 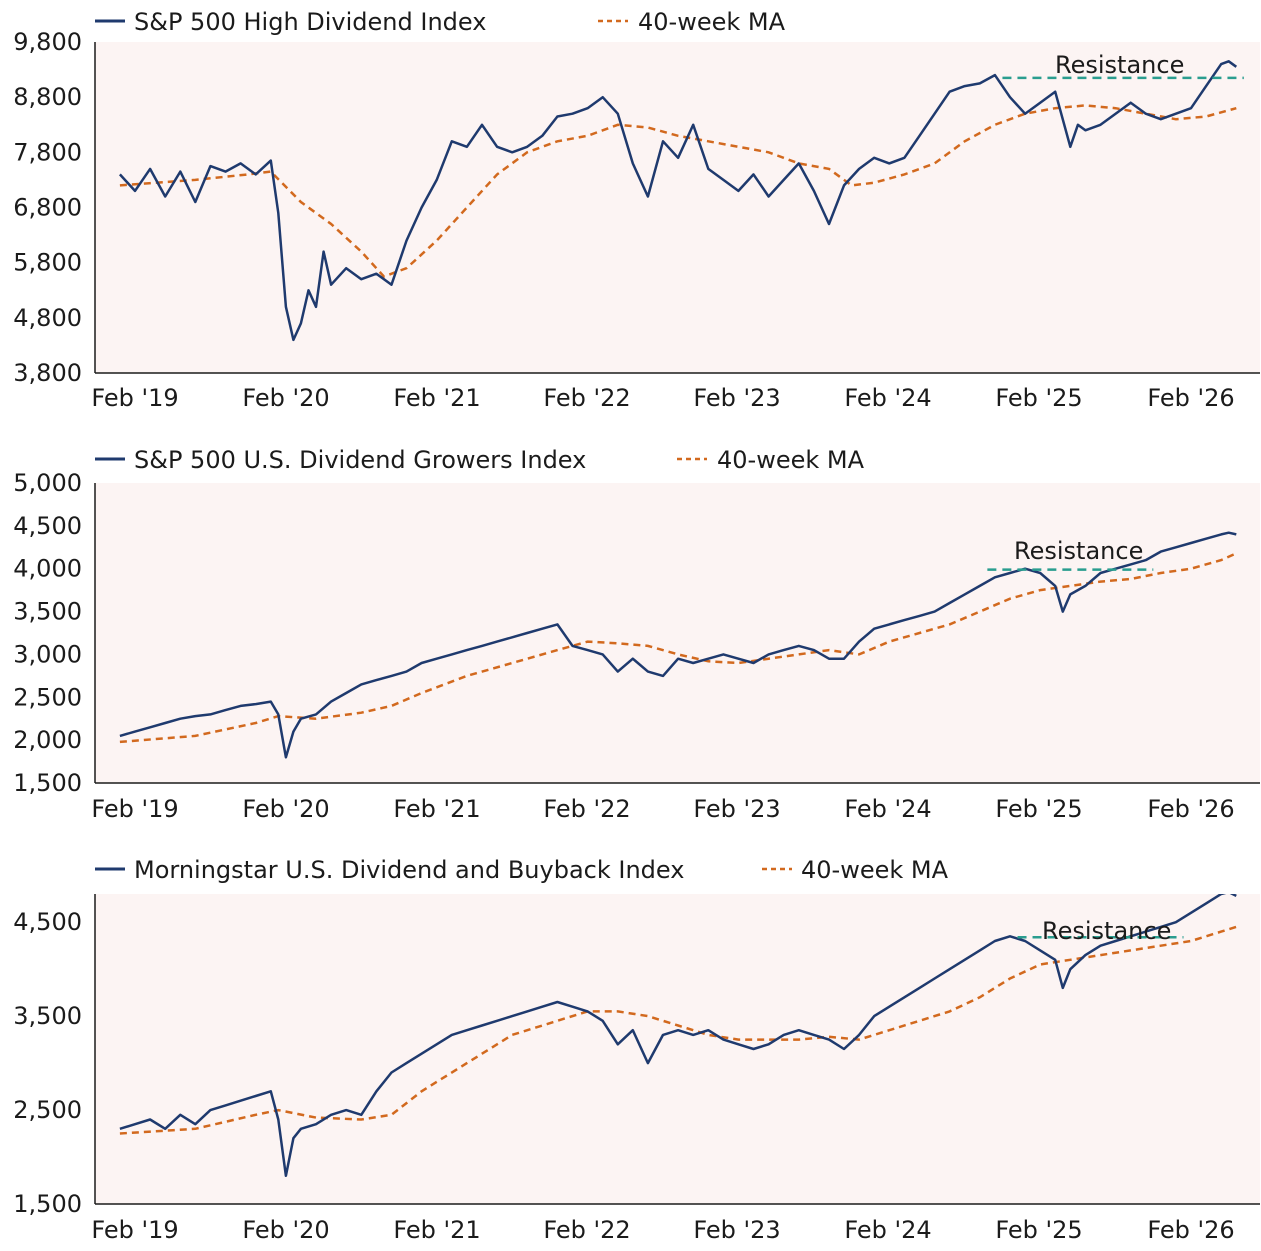 I want to click on y-tick-label: 5,000, so click(x=47, y=483).